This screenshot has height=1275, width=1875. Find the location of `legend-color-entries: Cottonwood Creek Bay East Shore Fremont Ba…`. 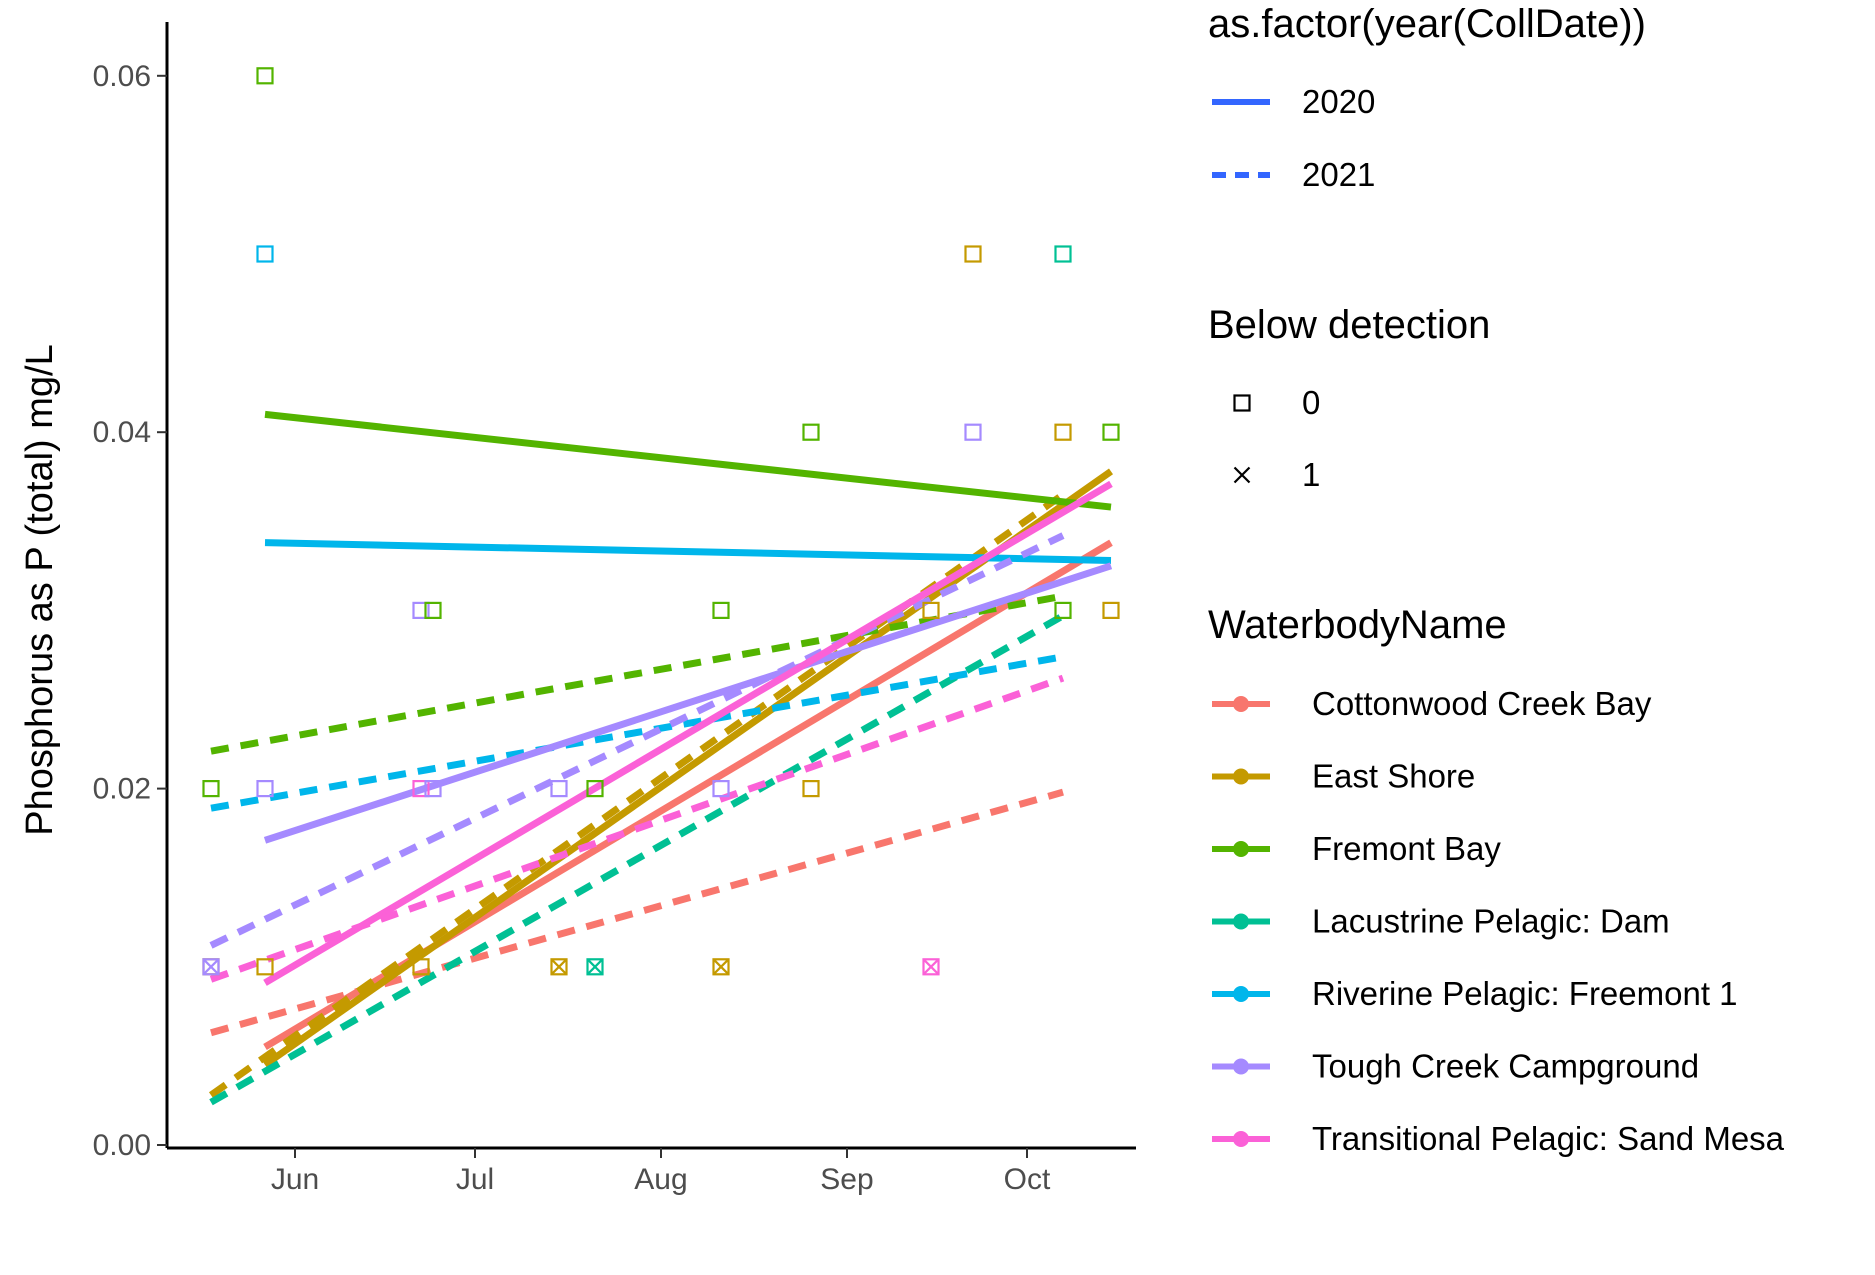

legend-color-entries: Cottonwood Creek Bay East Shore Fremont Ba… is located at coordinates (1498, 921).